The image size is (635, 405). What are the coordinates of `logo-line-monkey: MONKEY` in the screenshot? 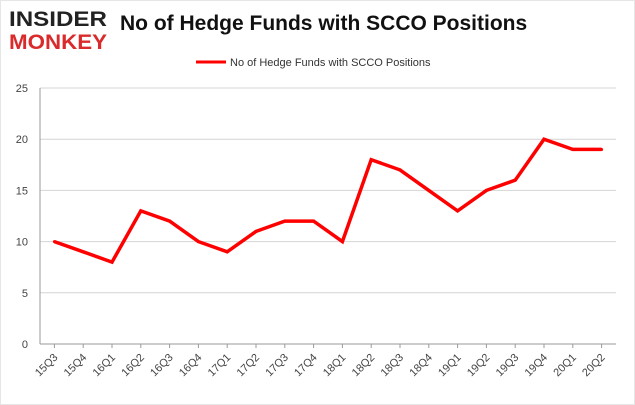 It's located at (58, 41).